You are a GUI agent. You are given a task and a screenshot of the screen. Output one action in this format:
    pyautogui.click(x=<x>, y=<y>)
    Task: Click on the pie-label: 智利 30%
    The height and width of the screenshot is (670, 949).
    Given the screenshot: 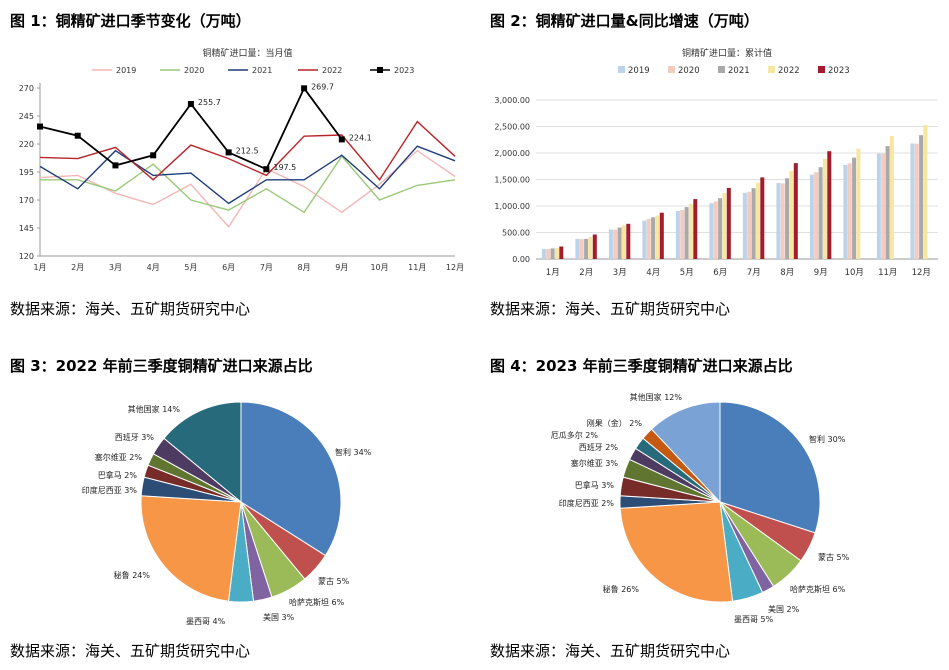 What is the action you would take?
    pyautogui.click(x=827, y=439)
    